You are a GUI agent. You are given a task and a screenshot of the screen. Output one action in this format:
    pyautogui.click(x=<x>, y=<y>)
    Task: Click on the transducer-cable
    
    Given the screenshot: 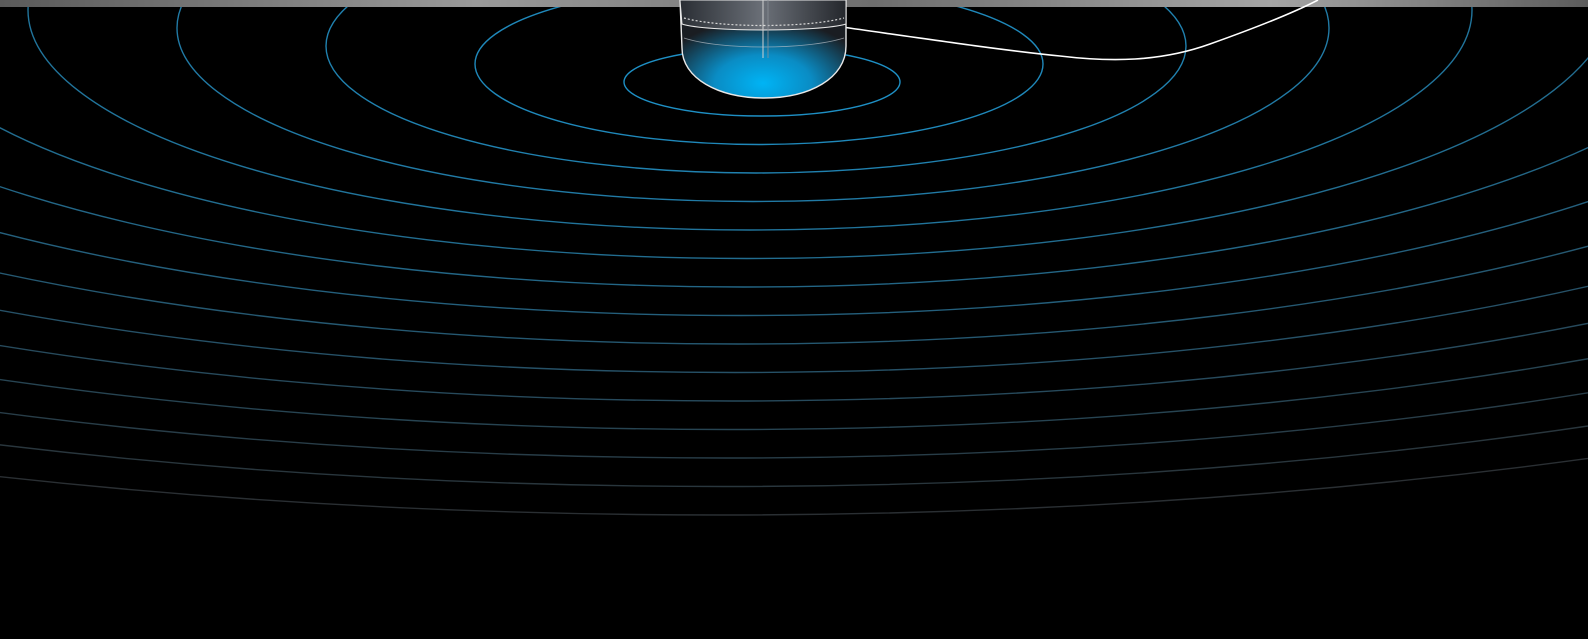 What is the action you would take?
    pyautogui.click(x=1080, y=30)
    